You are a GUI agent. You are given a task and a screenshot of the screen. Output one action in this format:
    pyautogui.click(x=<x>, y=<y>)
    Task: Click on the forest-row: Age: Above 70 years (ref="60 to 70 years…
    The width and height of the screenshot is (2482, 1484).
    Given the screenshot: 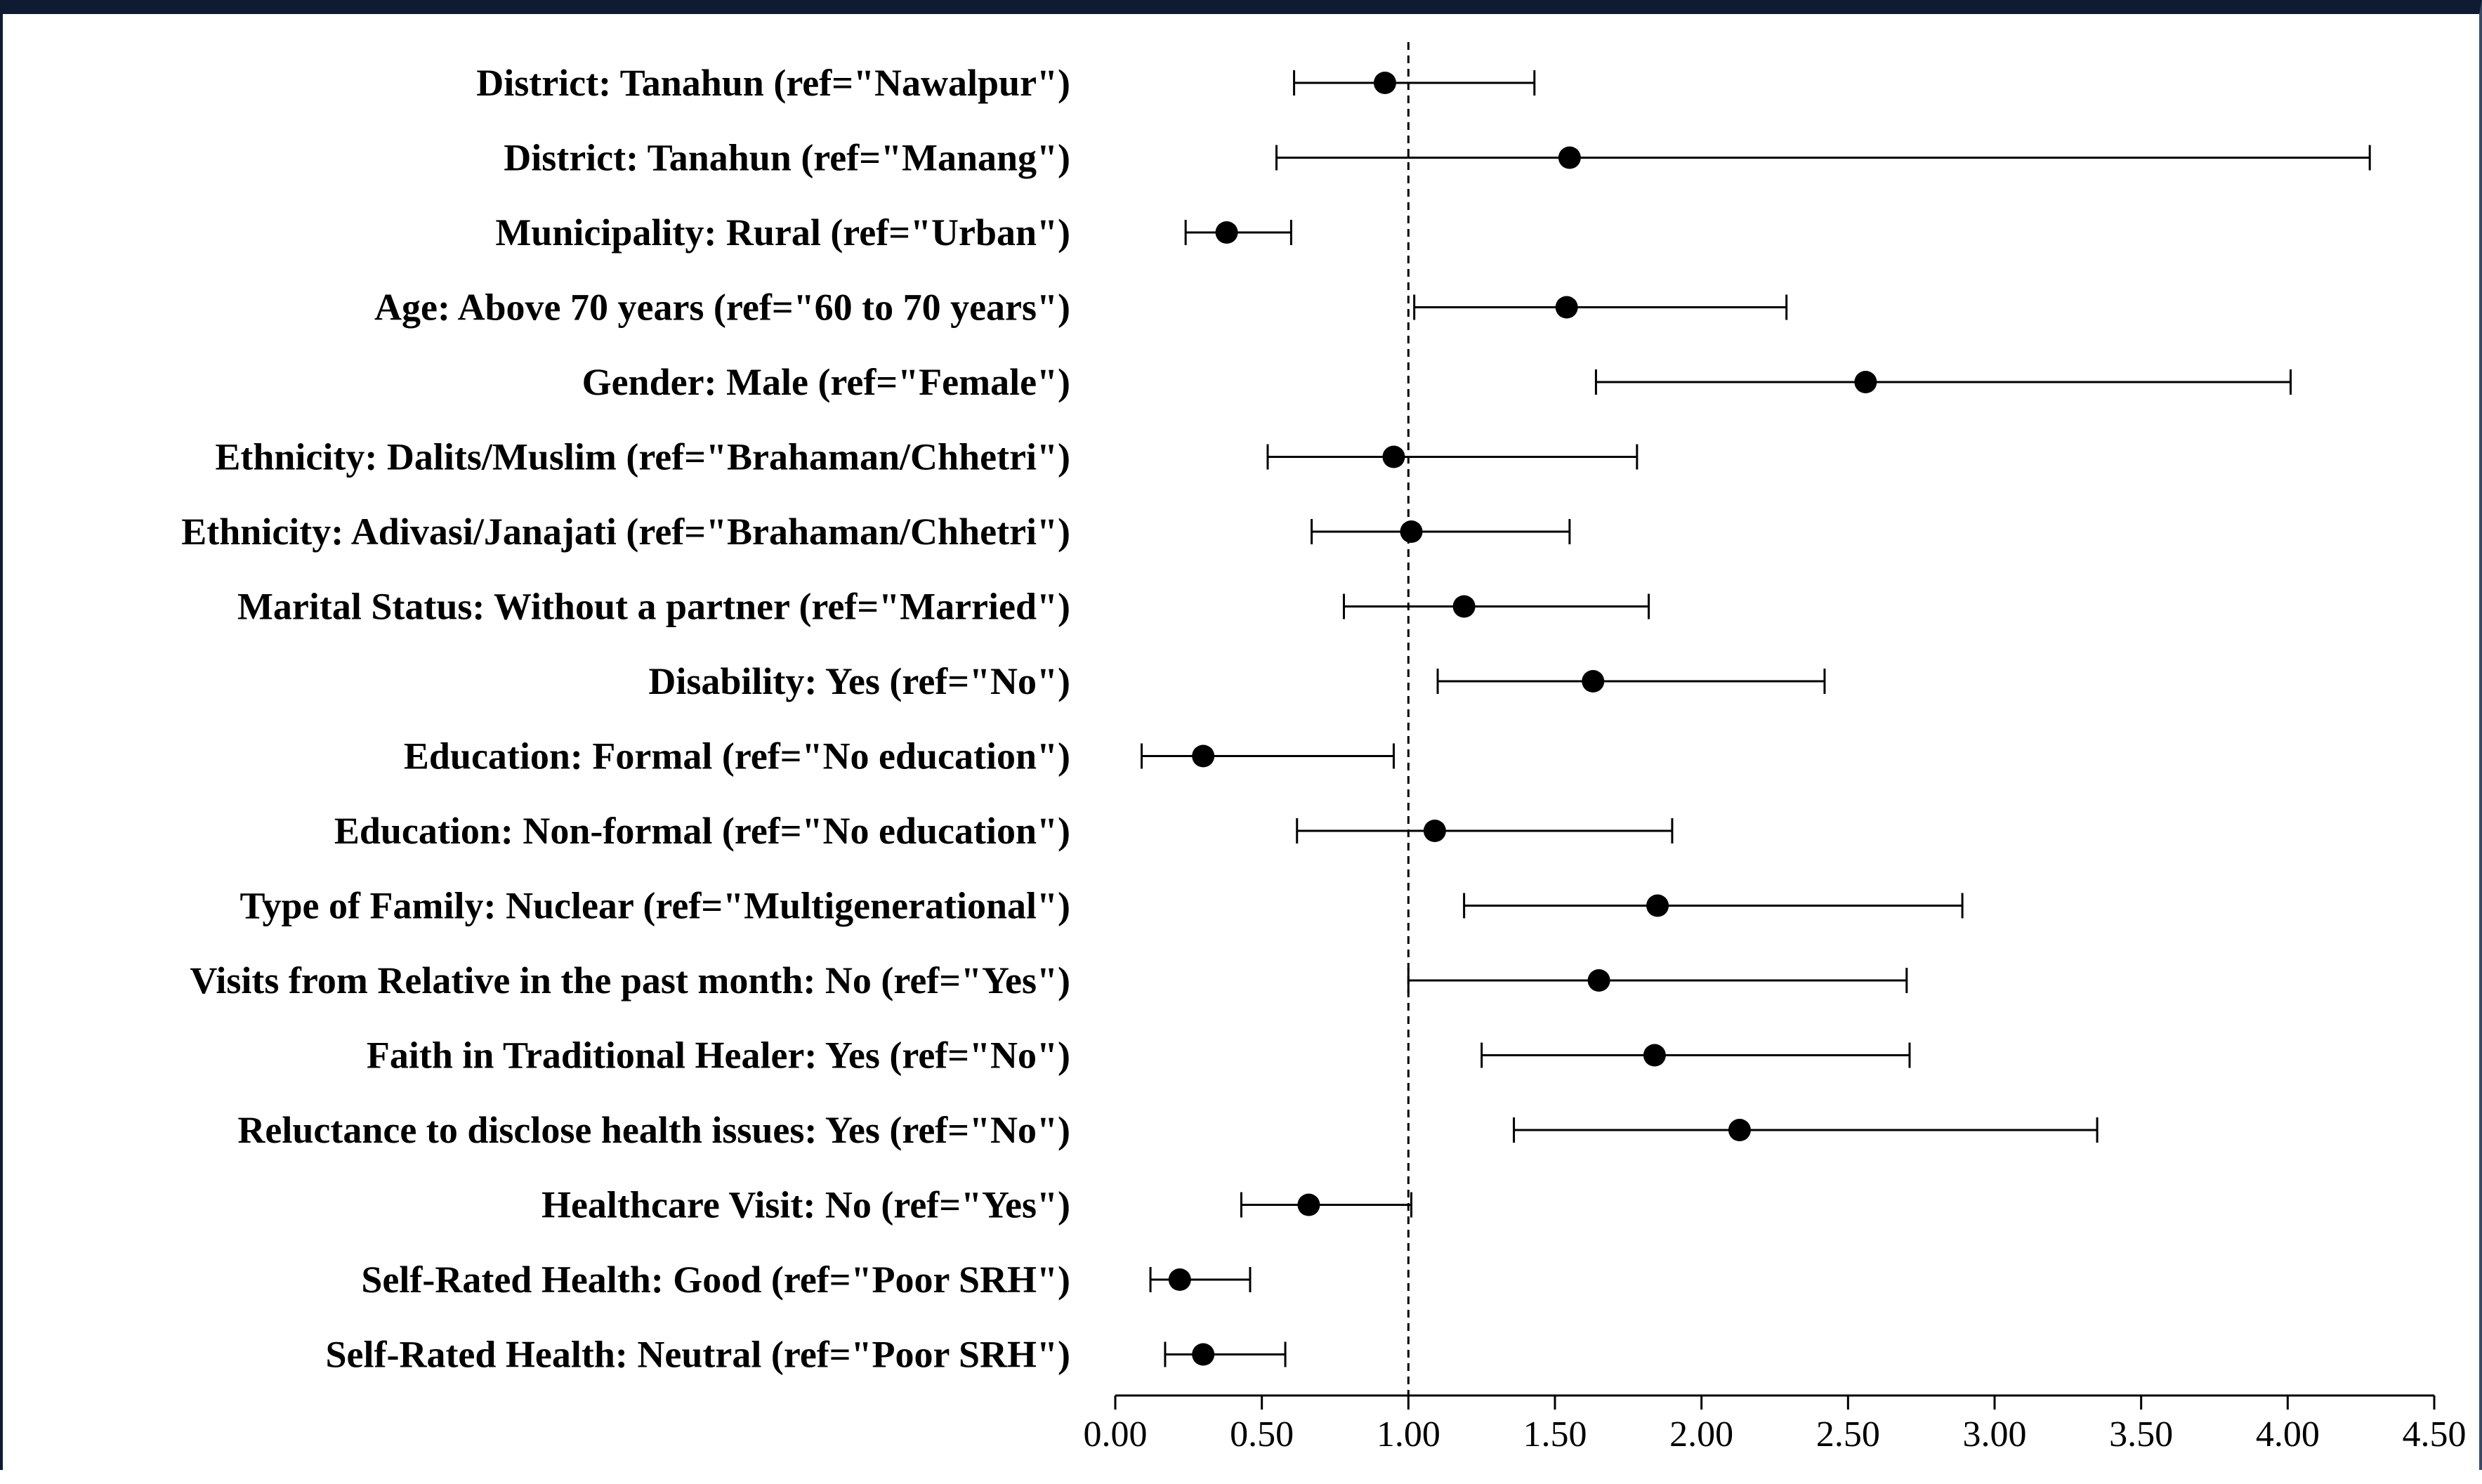 What is the action you would take?
    pyautogui.click(x=1081, y=308)
    